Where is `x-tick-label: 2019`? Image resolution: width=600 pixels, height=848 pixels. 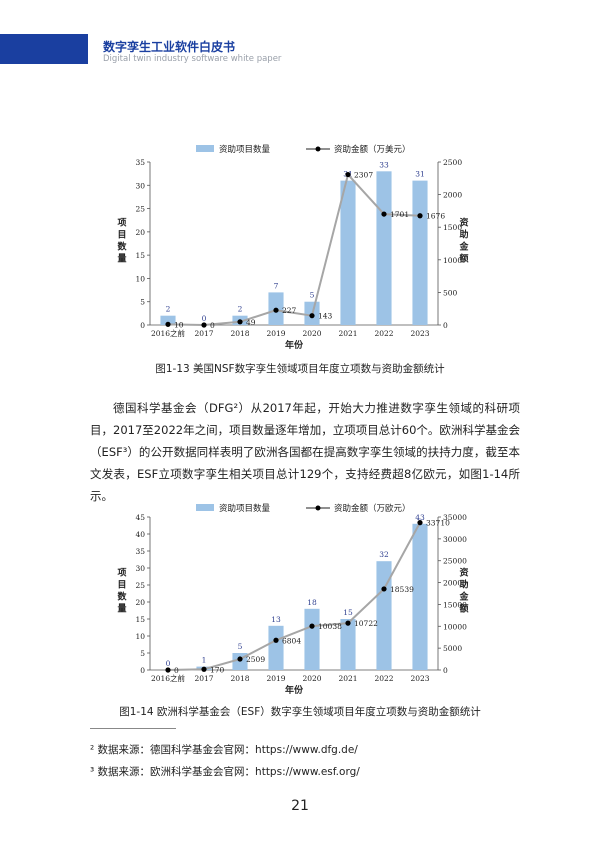 x-tick-label: 2019 is located at coordinates (275, 333).